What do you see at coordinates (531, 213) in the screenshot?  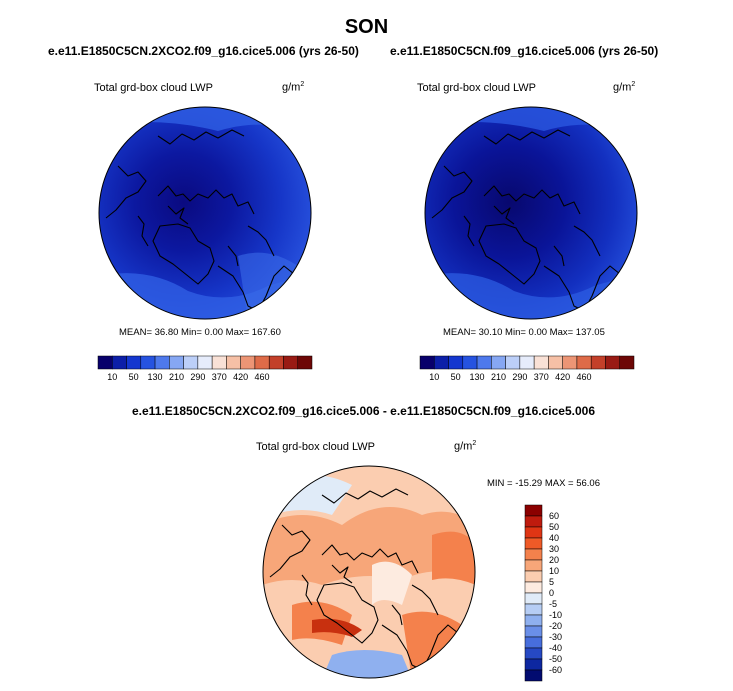 I see `panel2-polar-map` at bounding box center [531, 213].